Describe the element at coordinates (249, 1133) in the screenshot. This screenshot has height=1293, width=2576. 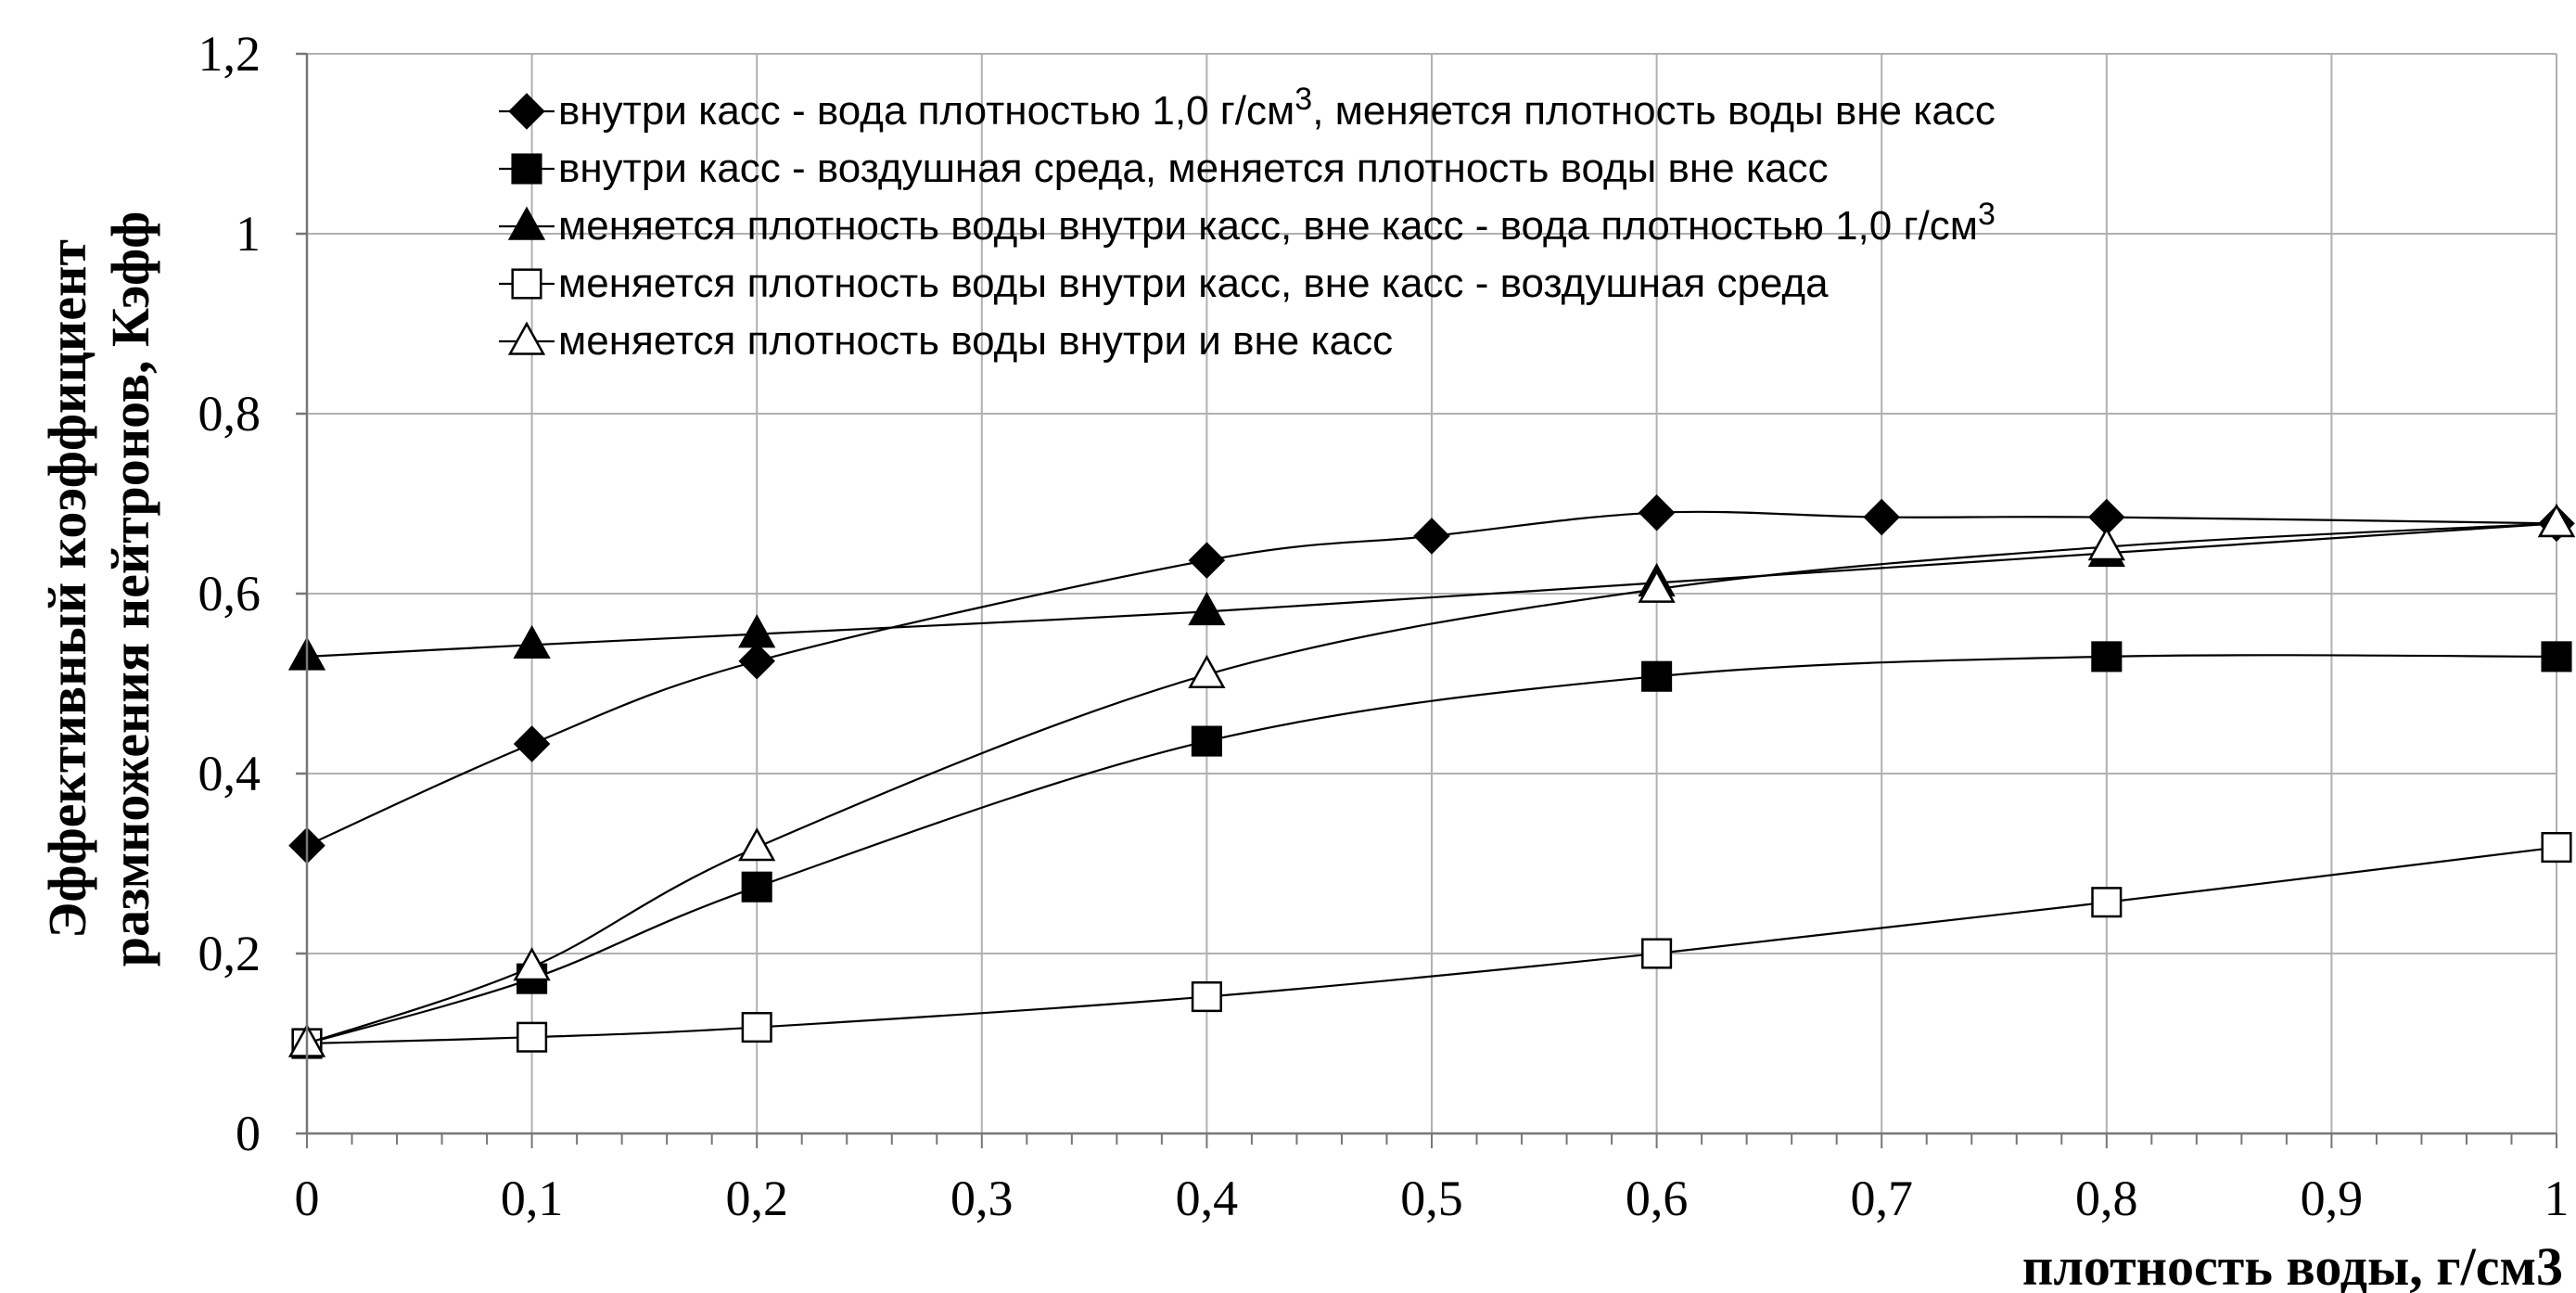
I see `y-tick-label: 0` at that location.